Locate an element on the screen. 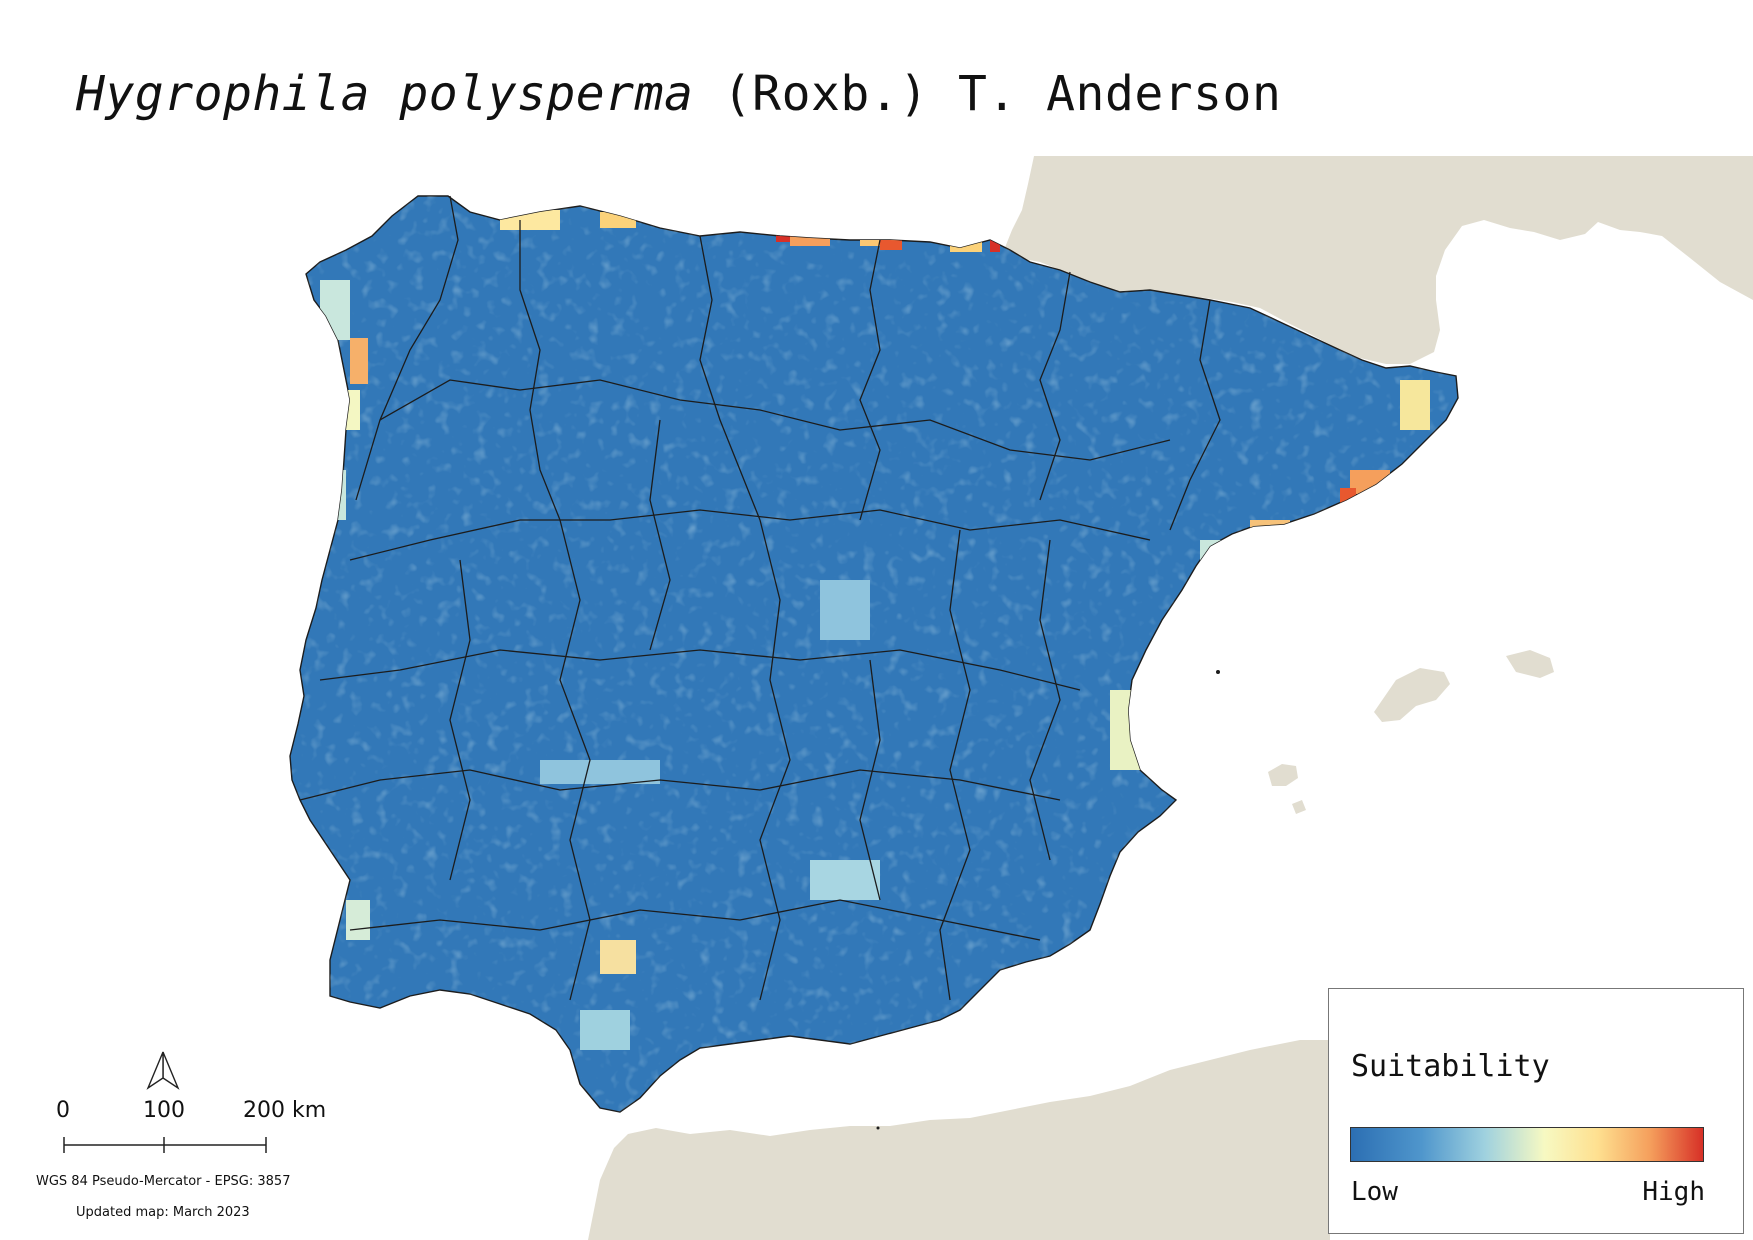  scale-label-100: 100 is located at coordinates (164, 1110).